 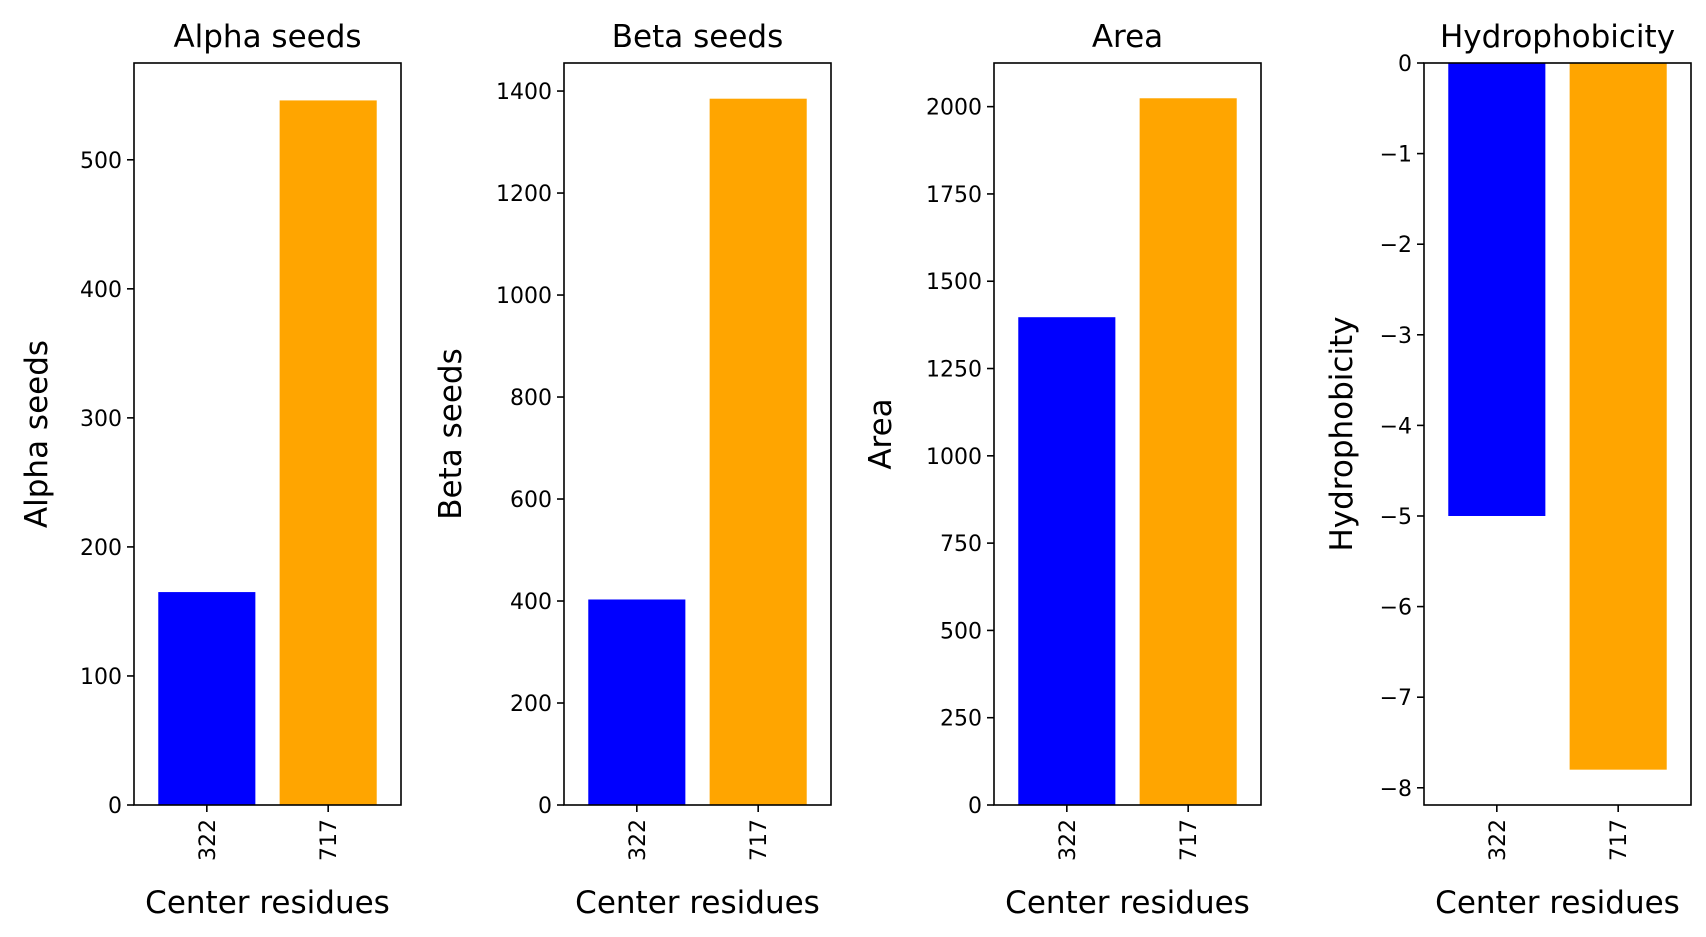 What do you see at coordinates (1396, 517) in the screenshot?
I see `y-tick-label: −5` at bounding box center [1396, 517].